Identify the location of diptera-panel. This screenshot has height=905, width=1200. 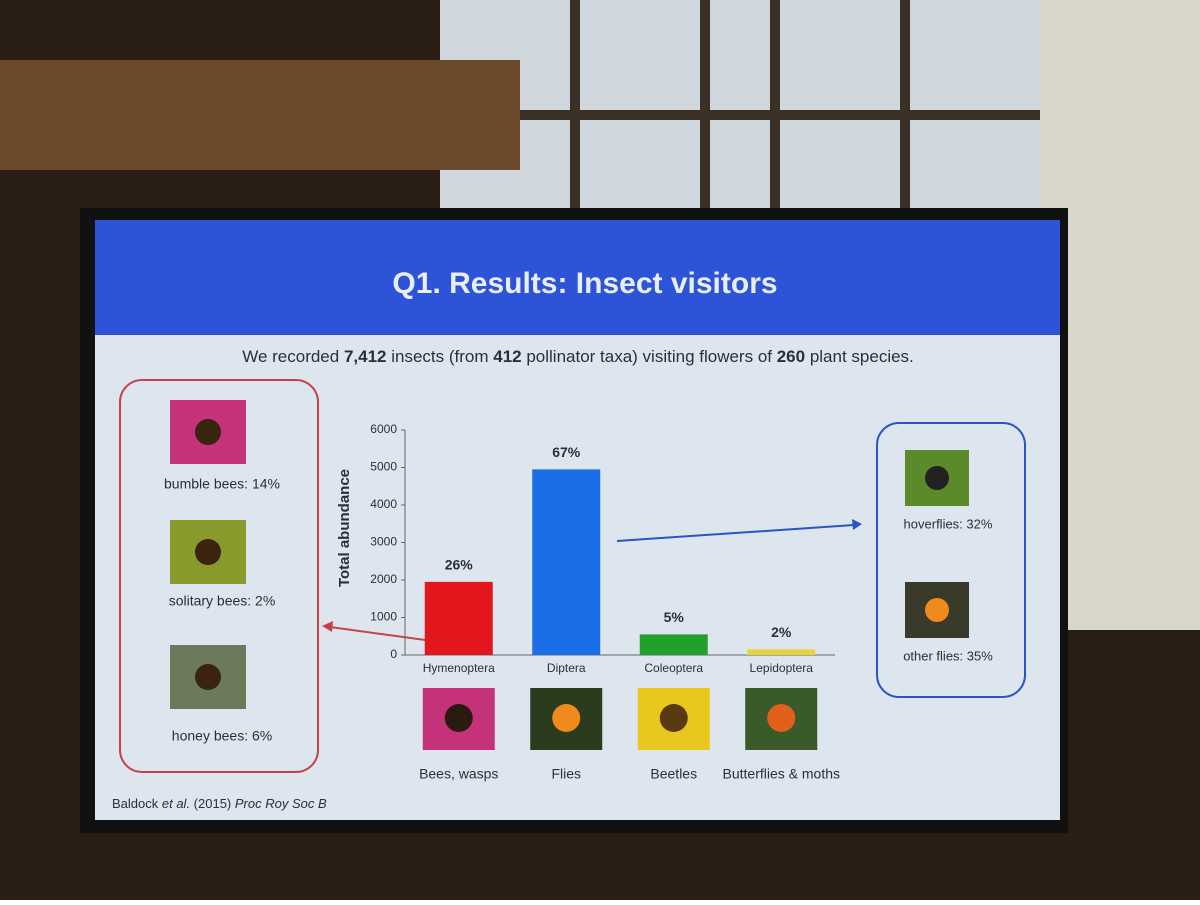
(951, 560).